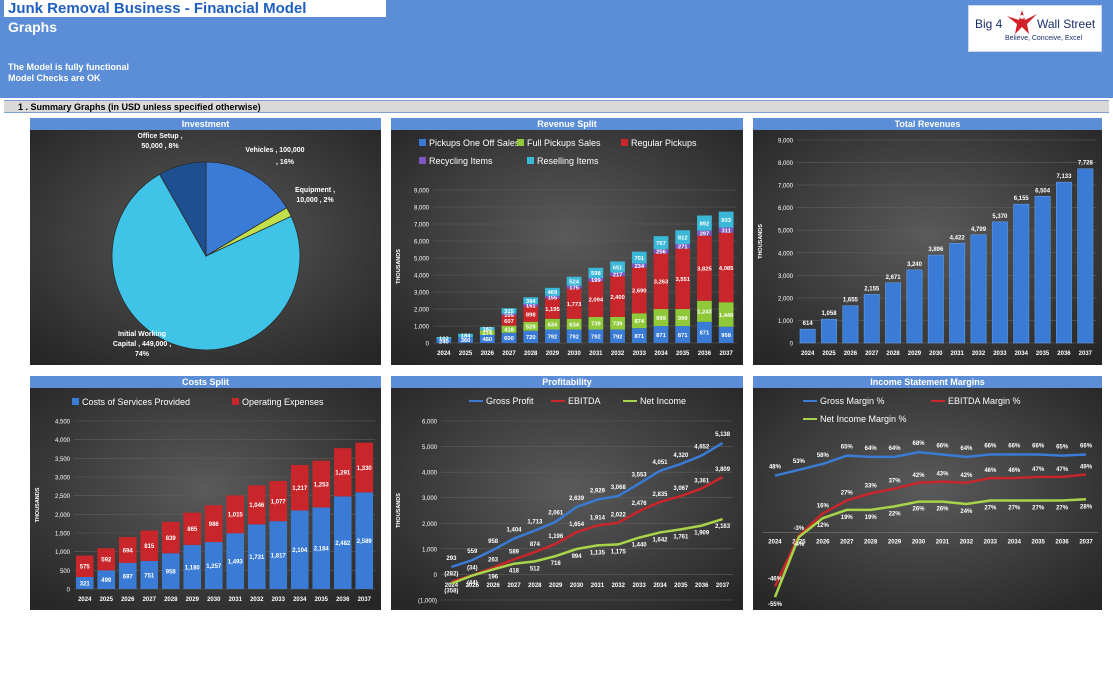 This screenshot has width=1113, height=676. Describe the element at coordinates (661, 253) in the screenshot. I see `bar-value-label: 256` at that location.